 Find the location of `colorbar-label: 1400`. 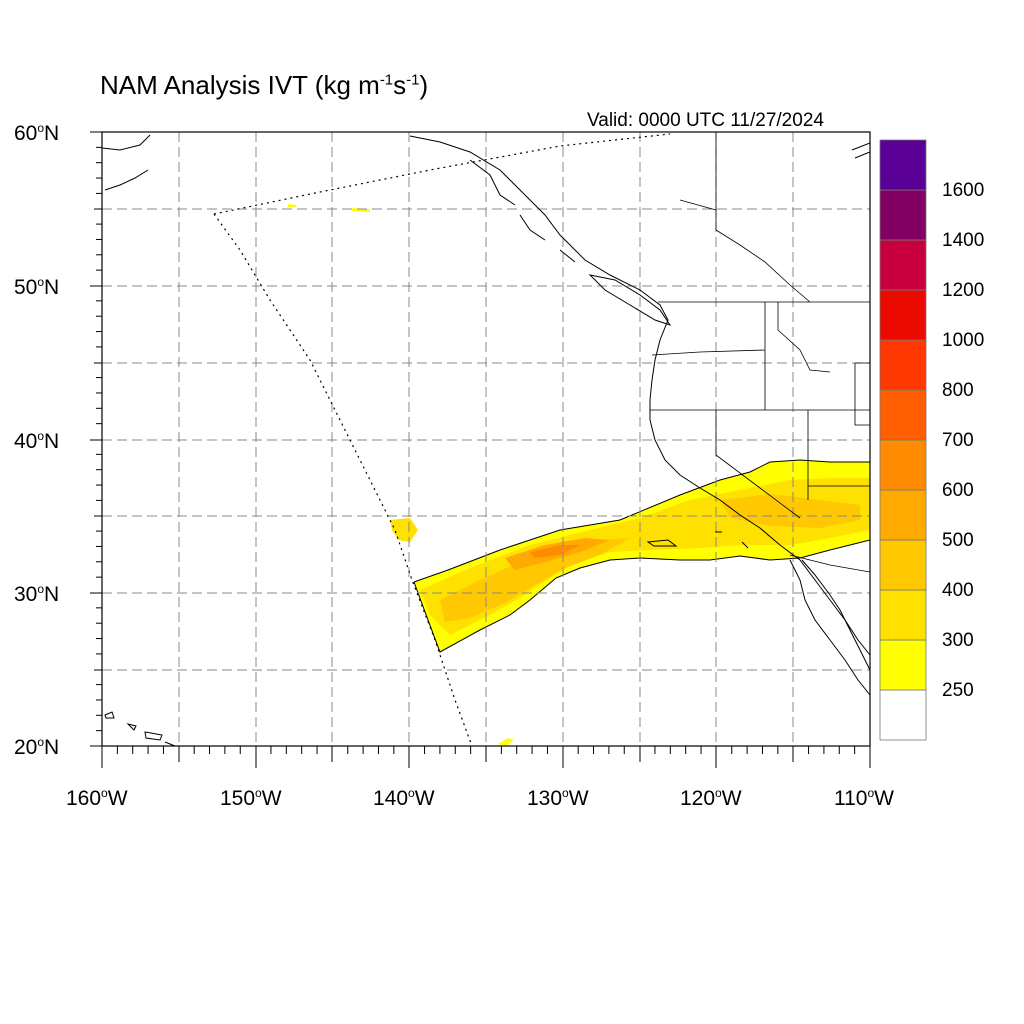

colorbar-label: 1400 is located at coordinates (963, 240).